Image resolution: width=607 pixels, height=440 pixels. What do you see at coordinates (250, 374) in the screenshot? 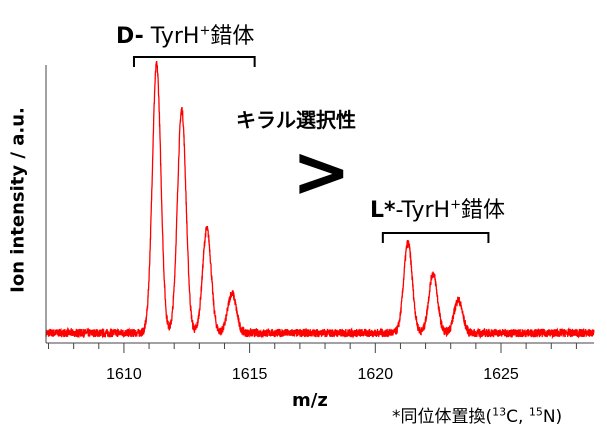
I see `x-tick-label: 1615` at bounding box center [250, 374].